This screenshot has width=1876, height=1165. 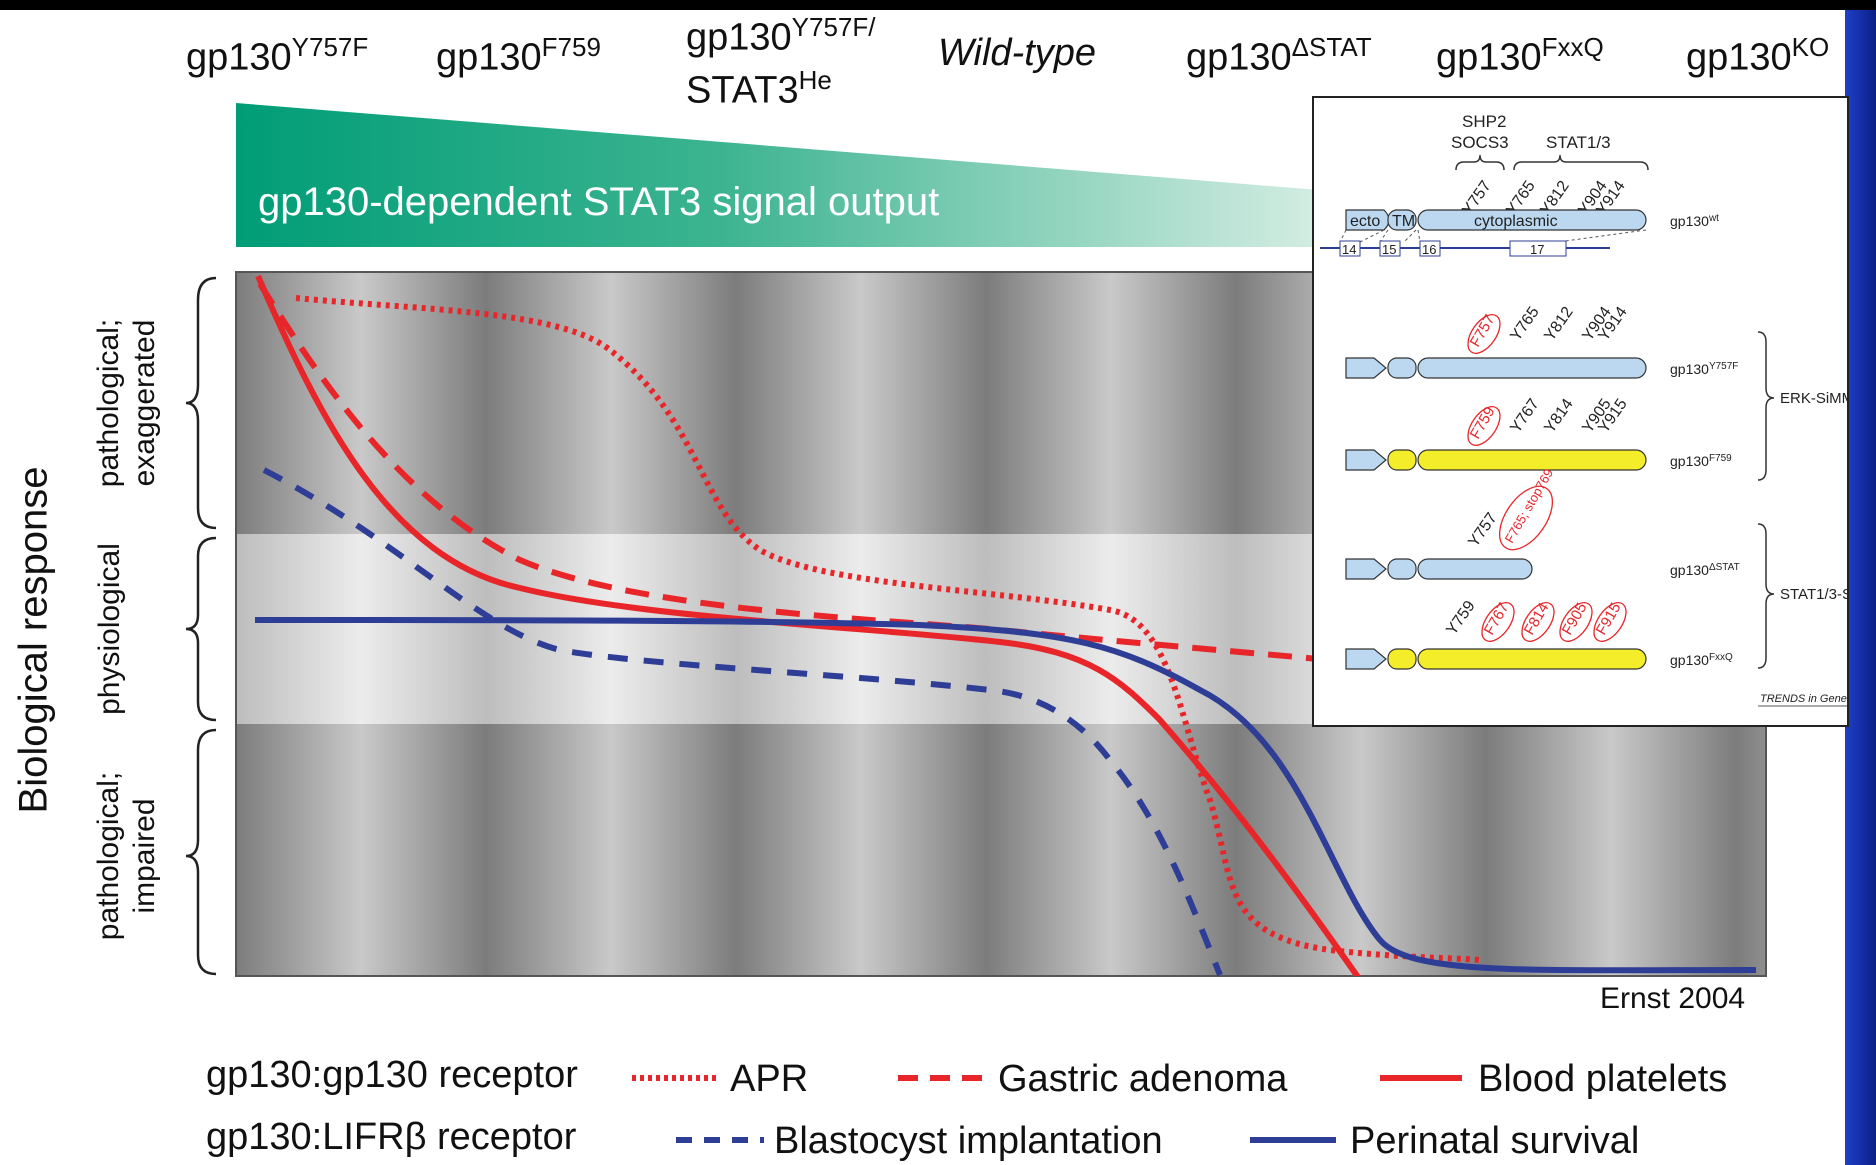 What do you see at coordinates (1539, 634) in the screenshot?
I see `inset-row-fxxq: Y759 F767 F814 F905 F915 gp130FxxQ` at bounding box center [1539, 634].